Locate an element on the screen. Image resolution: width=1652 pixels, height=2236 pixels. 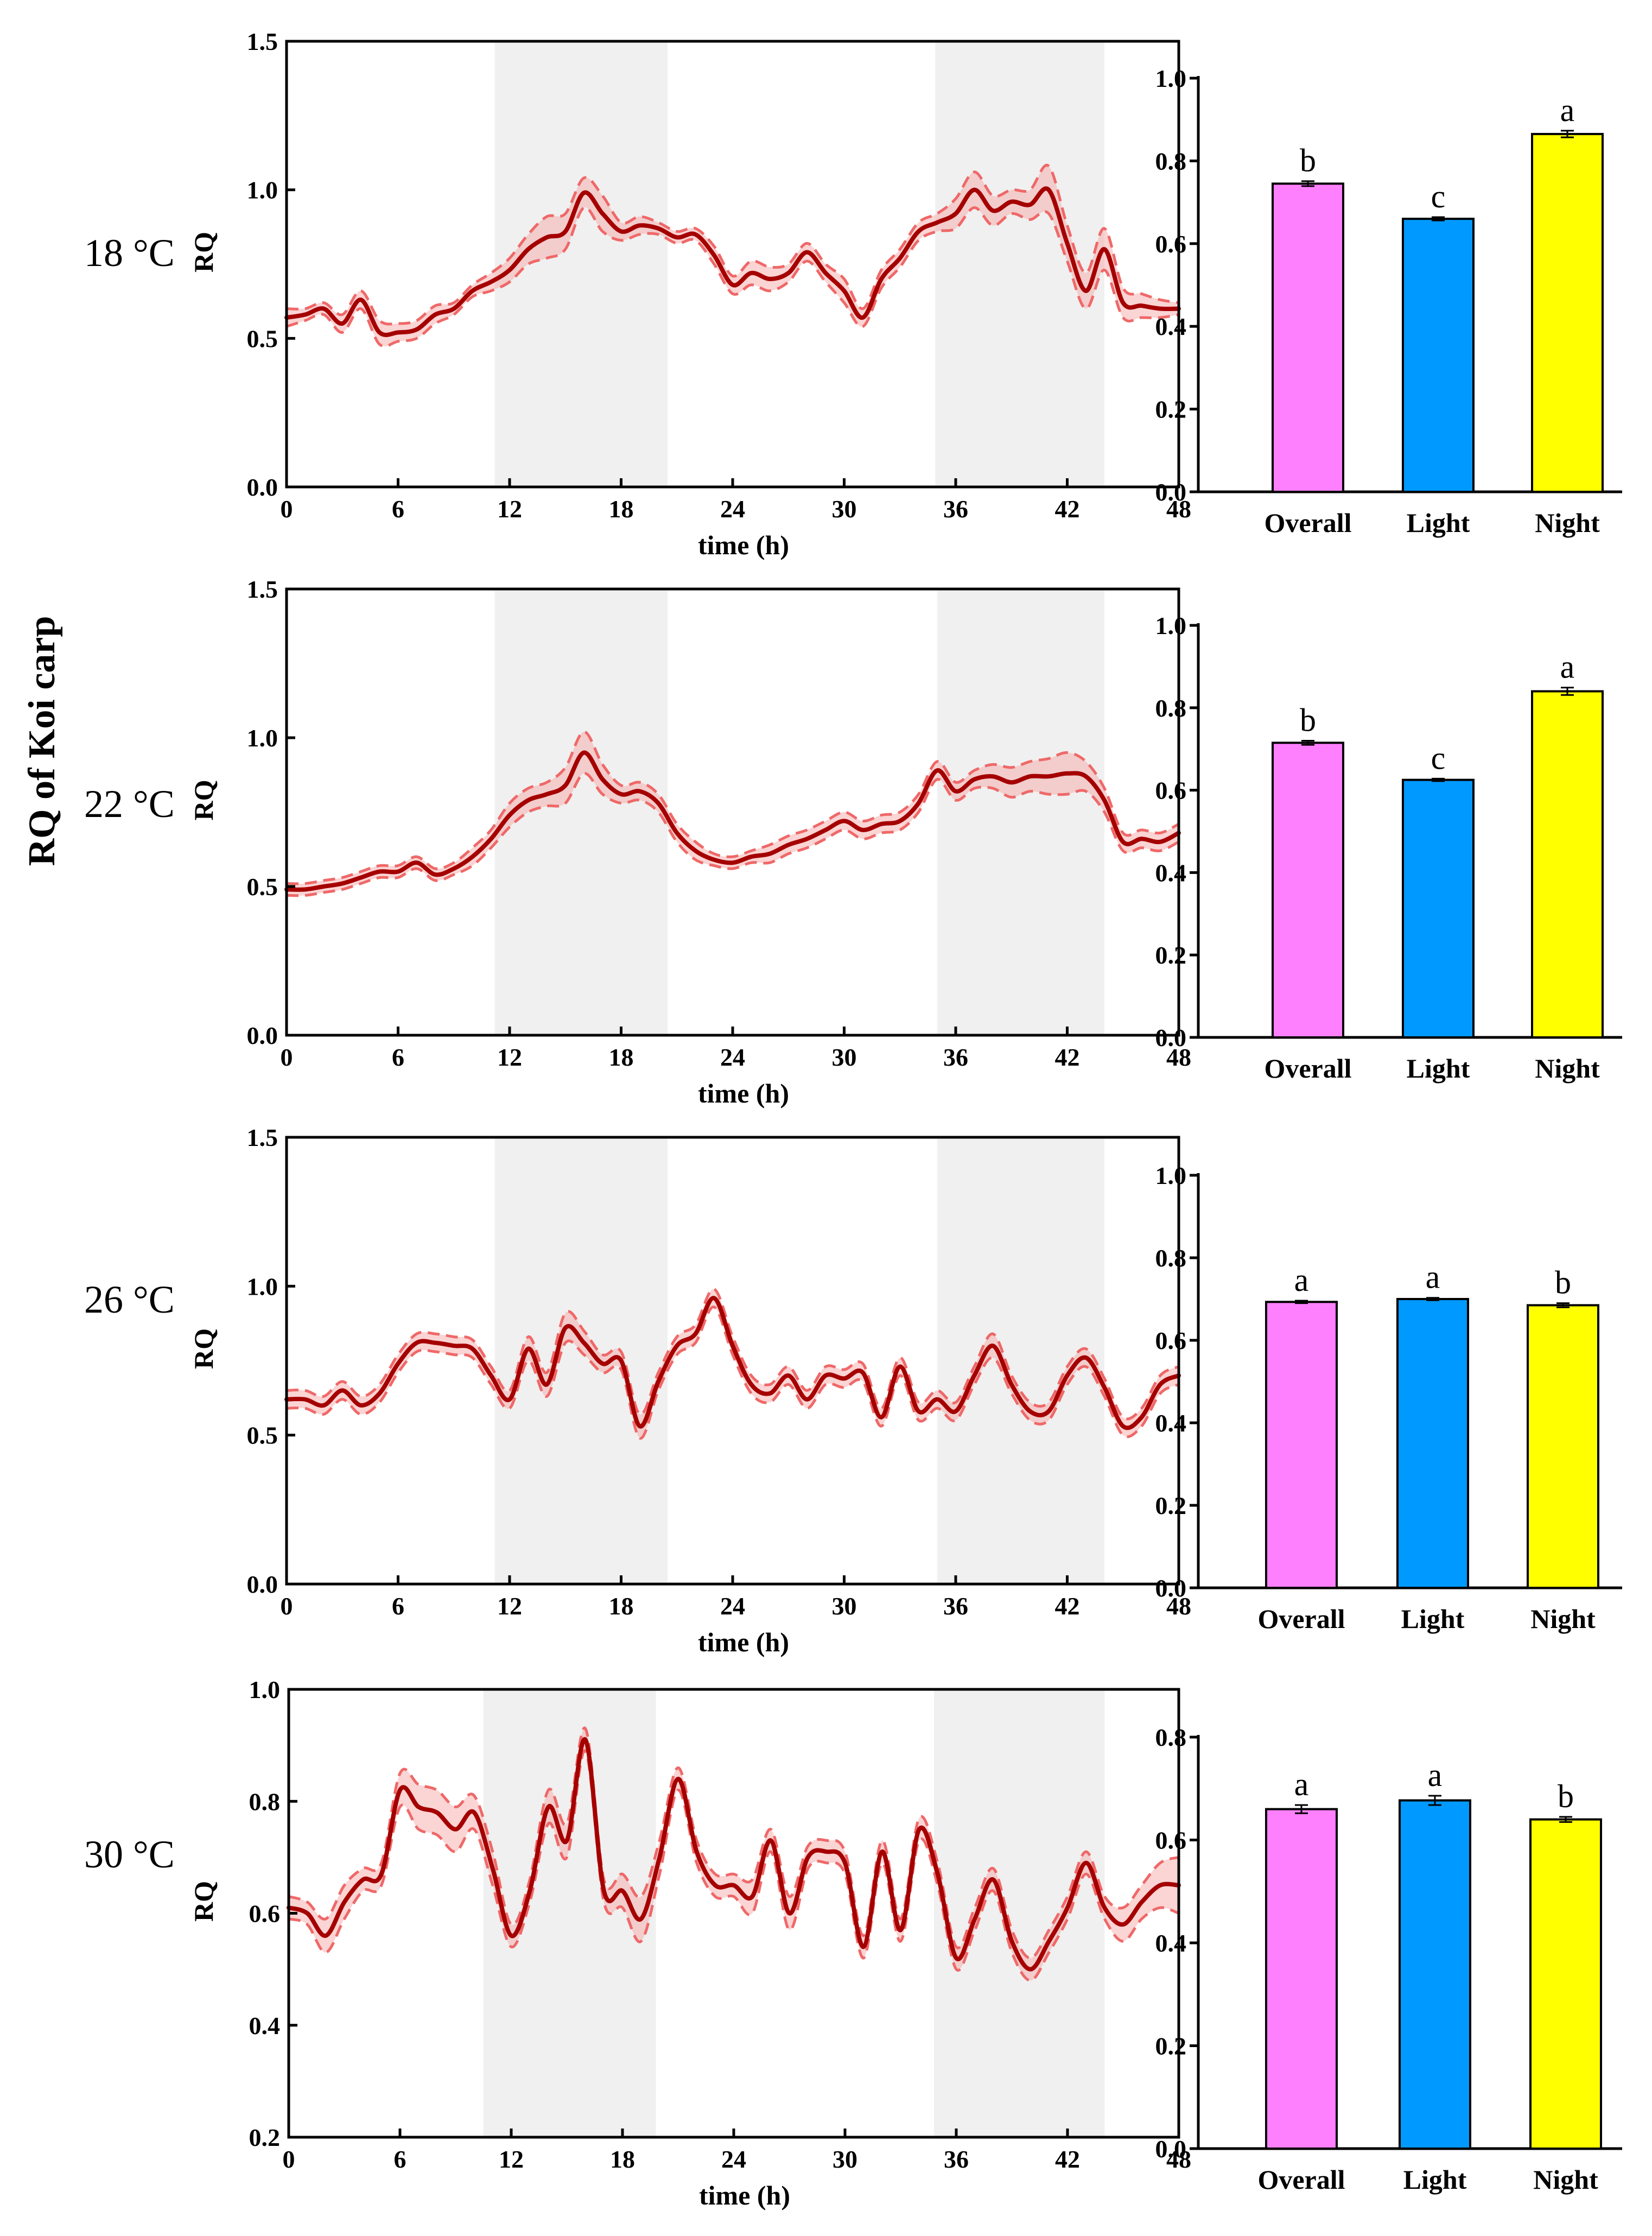
bar-panel-3: 0.0 0.2 0.4 0.6 0.8 1.0 a Overall a Light b Night is located at coordinates (1388, 1398).